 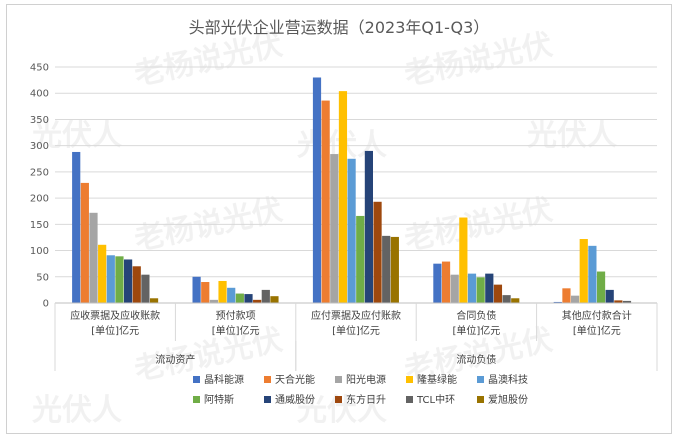 What do you see at coordinates (437, 379) in the screenshot?
I see `legend-label: 隆基绿能` at bounding box center [437, 379].